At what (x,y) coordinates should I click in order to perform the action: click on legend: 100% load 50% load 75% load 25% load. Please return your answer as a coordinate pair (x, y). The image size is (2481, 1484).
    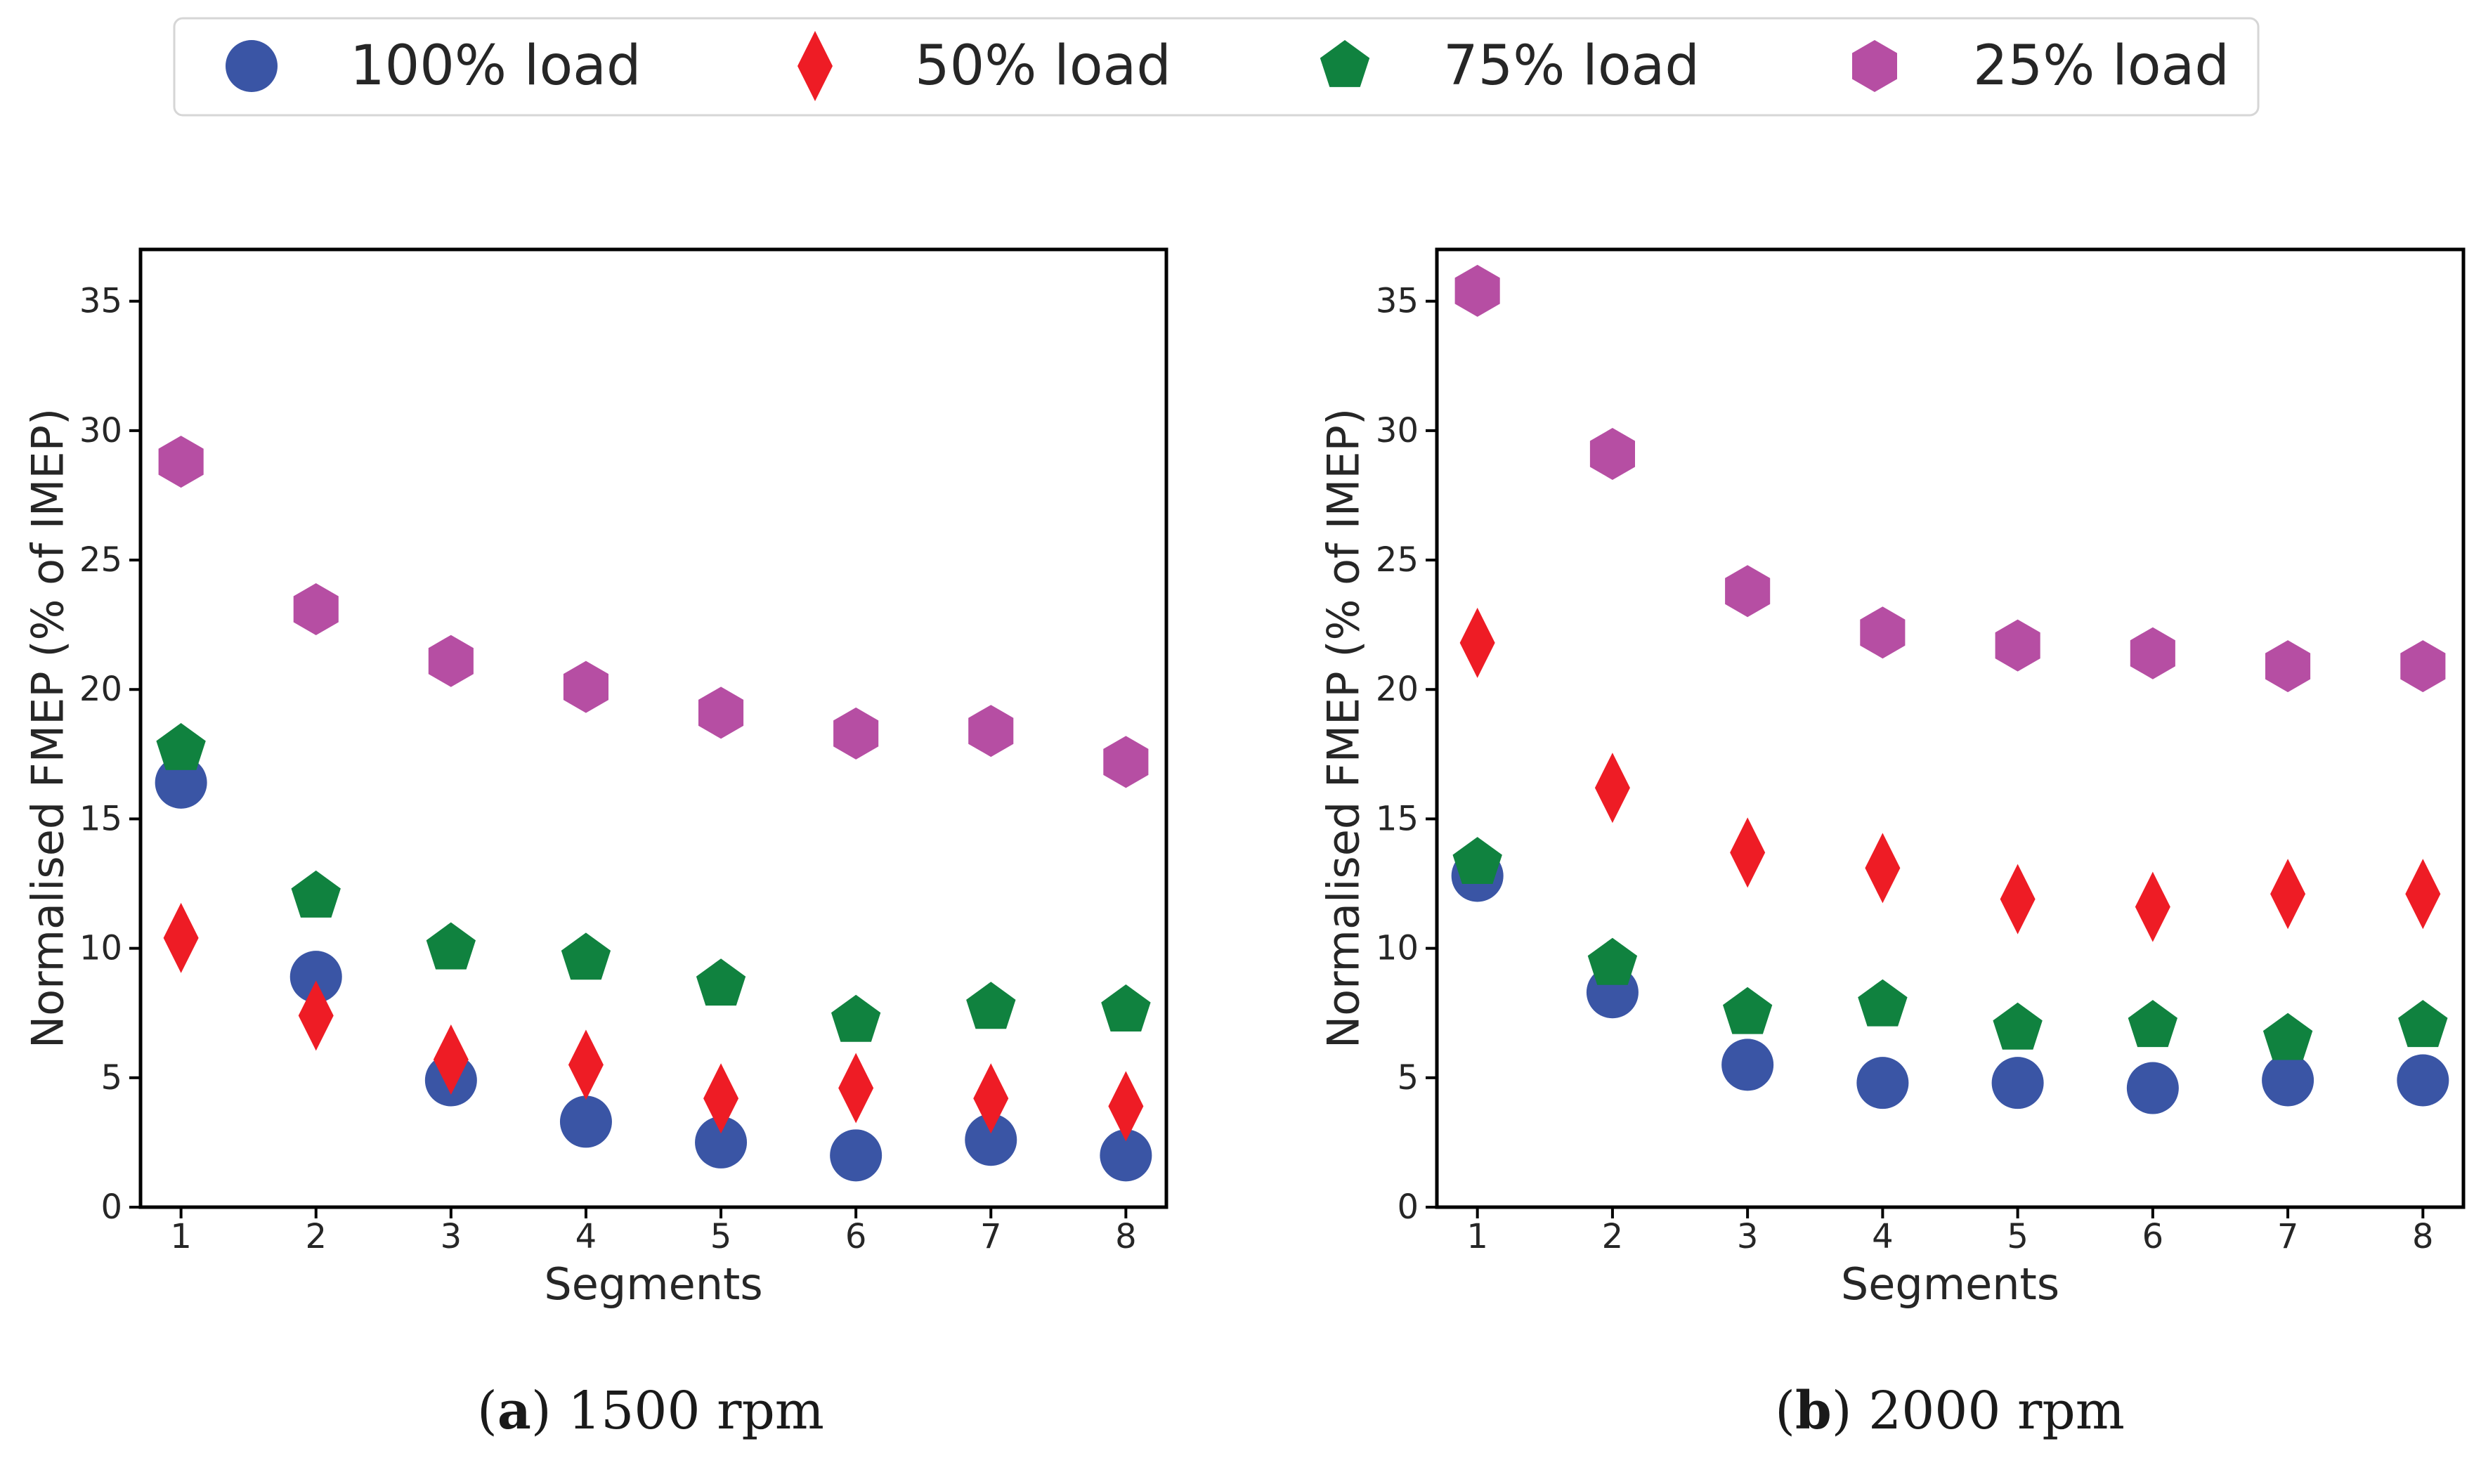
    Looking at the image, I should click on (1216, 67).